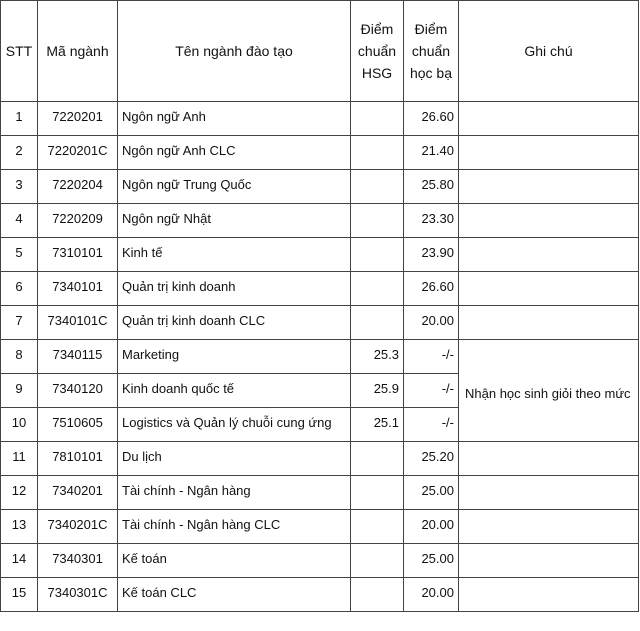 This screenshot has height=631, width=640. What do you see at coordinates (377, 390) in the screenshot?
I see `diem-hsg-cell: 25.9` at bounding box center [377, 390].